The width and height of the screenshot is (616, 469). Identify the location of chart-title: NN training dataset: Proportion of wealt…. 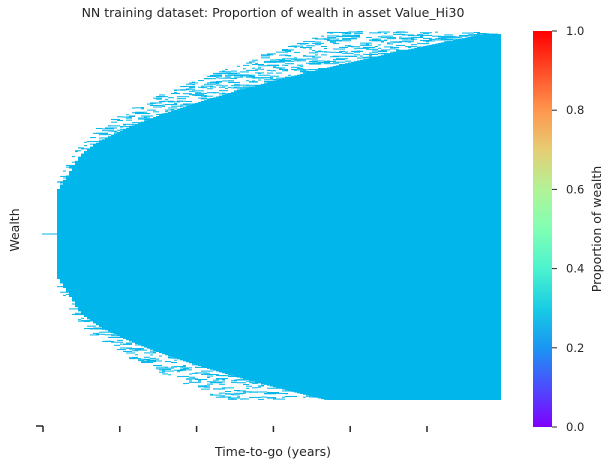
(273, 12).